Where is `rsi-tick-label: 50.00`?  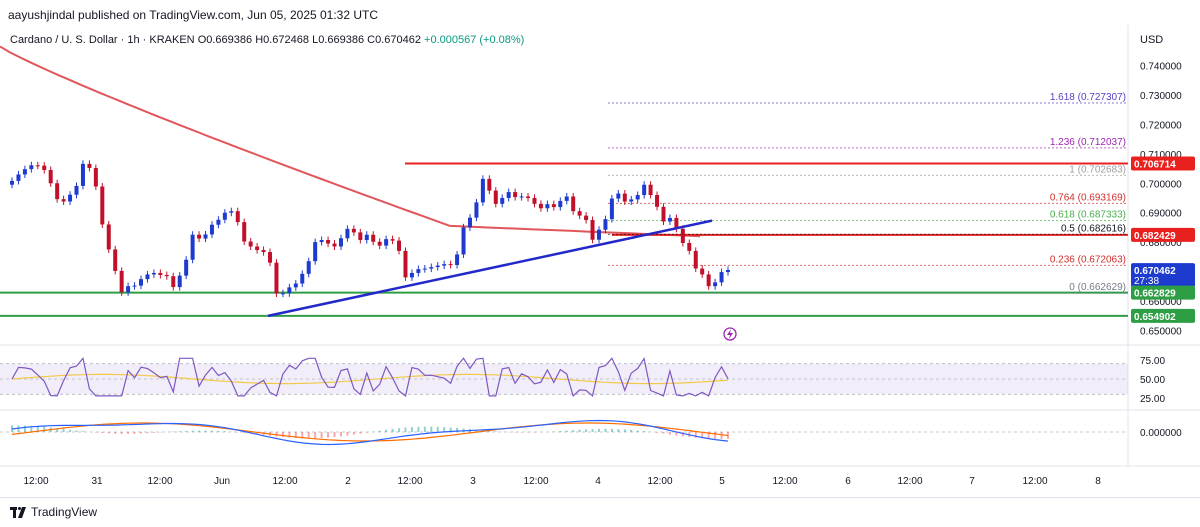 rsi-tick-label: 50.00 is located at coordinates (1152, 380).